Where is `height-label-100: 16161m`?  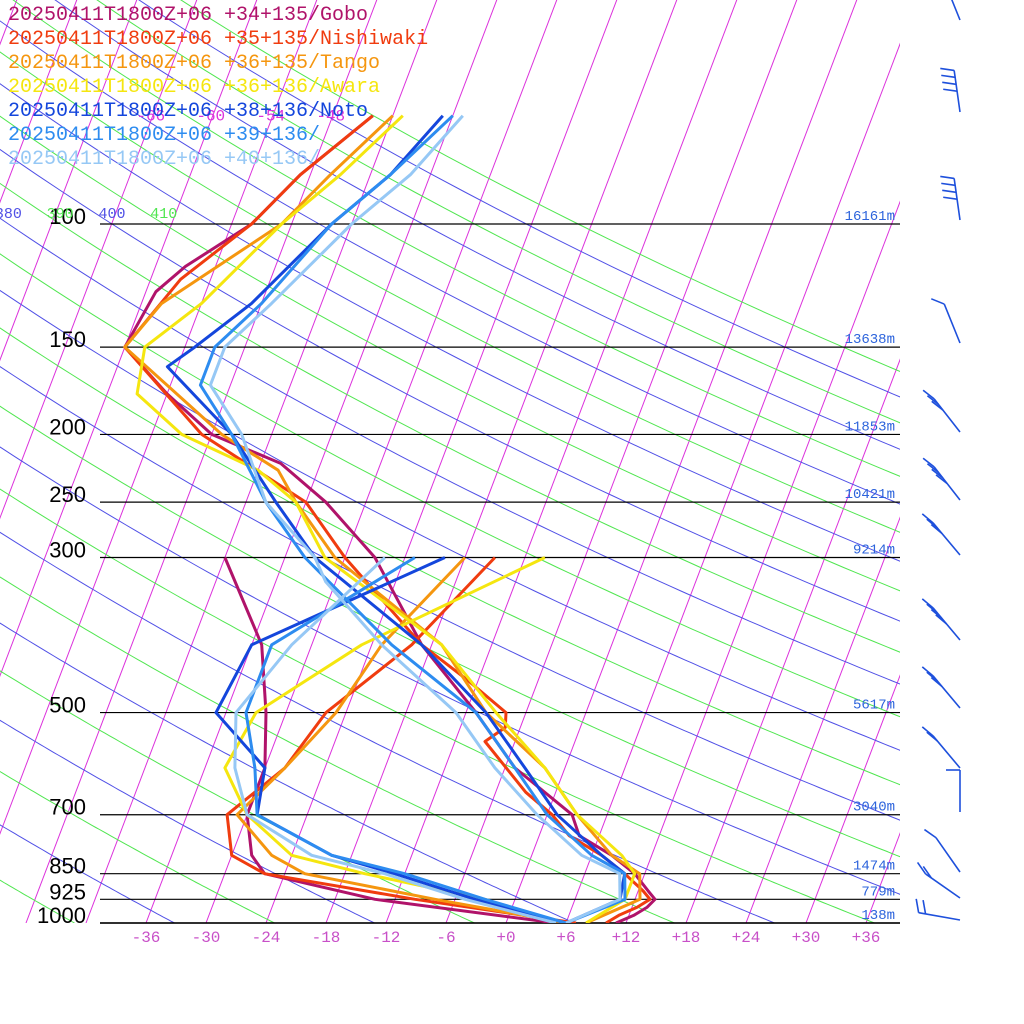
height-label-100: 16161m is located at coordinates (870, 217).